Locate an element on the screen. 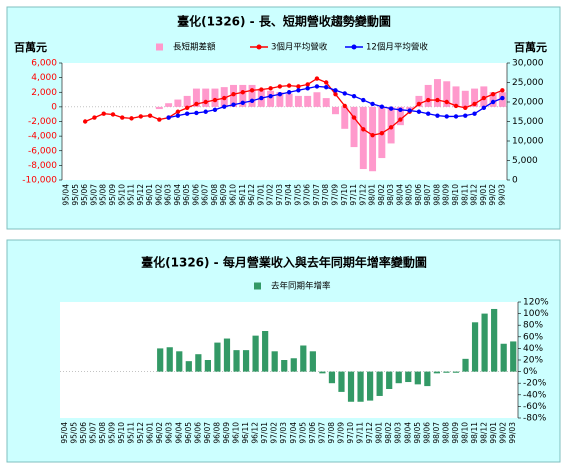 The height and width of the screenshot is (467, 568). x-tick-label: 98/06 is located at coordinates (418, 195).